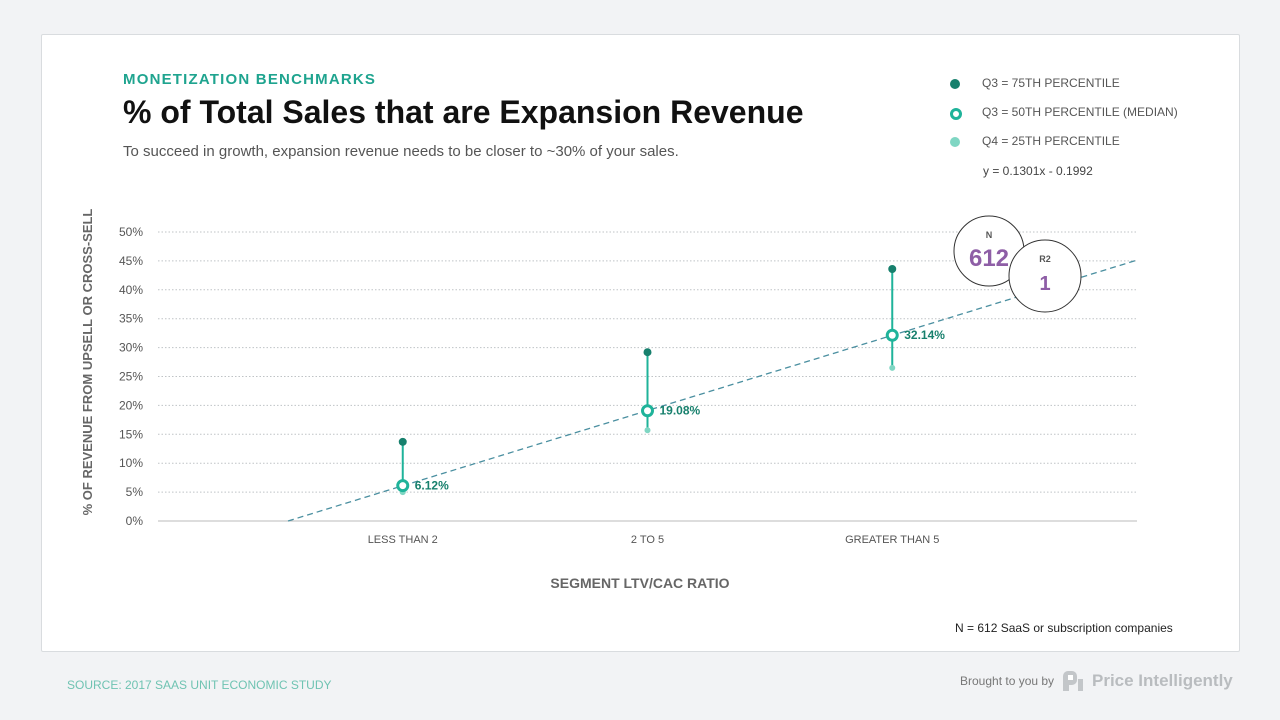 The image size is (1280, 720). I want to click on y-tick-label: 5%, so click(135, 492).